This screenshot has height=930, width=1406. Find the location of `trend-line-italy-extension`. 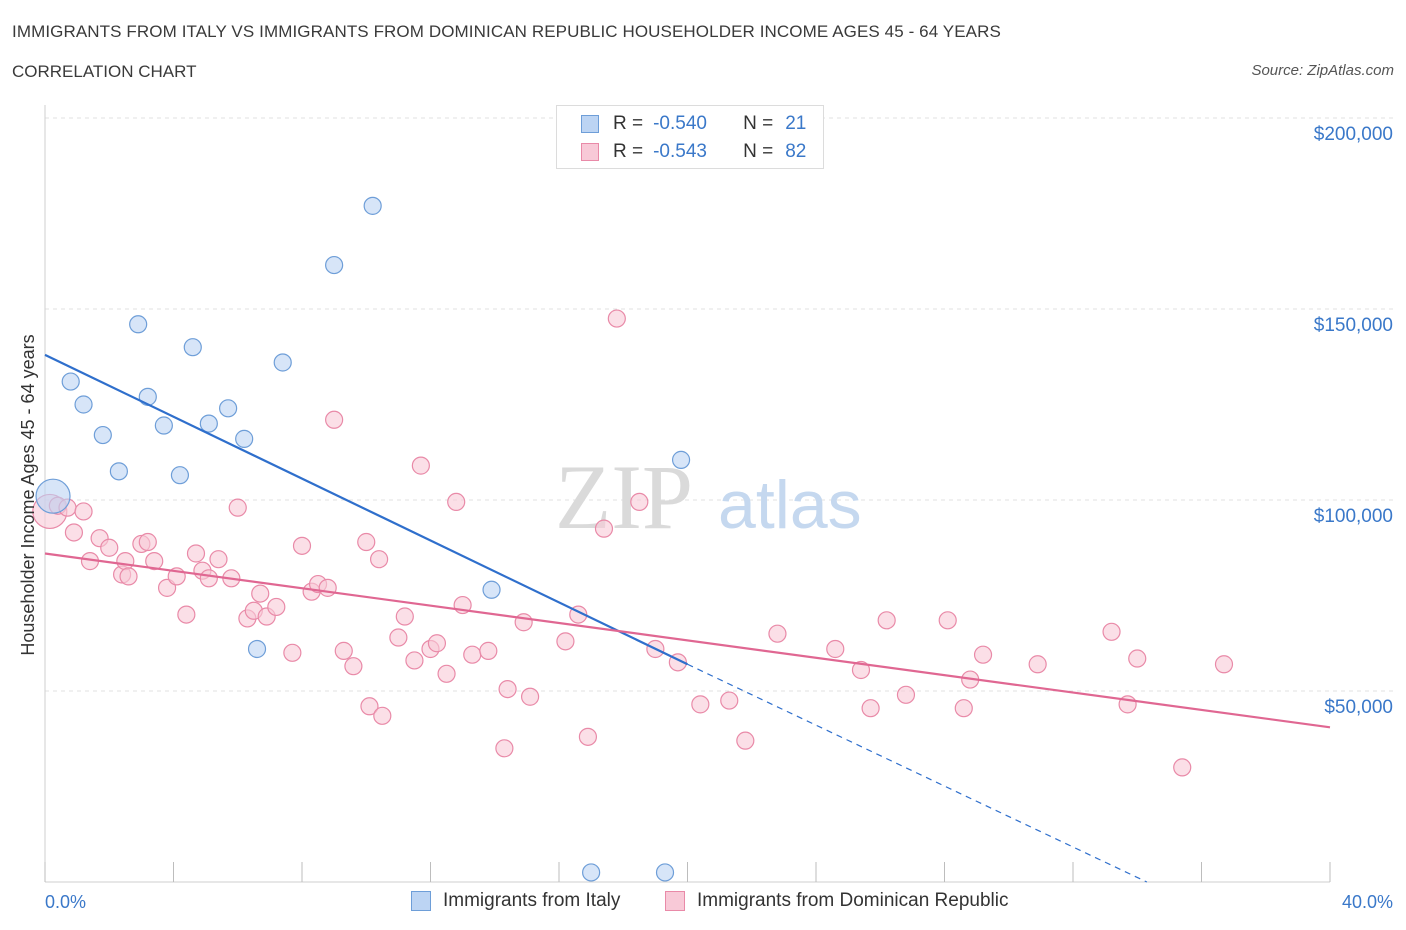

trend-line-italy-extension is located at coordinates (917, 773).